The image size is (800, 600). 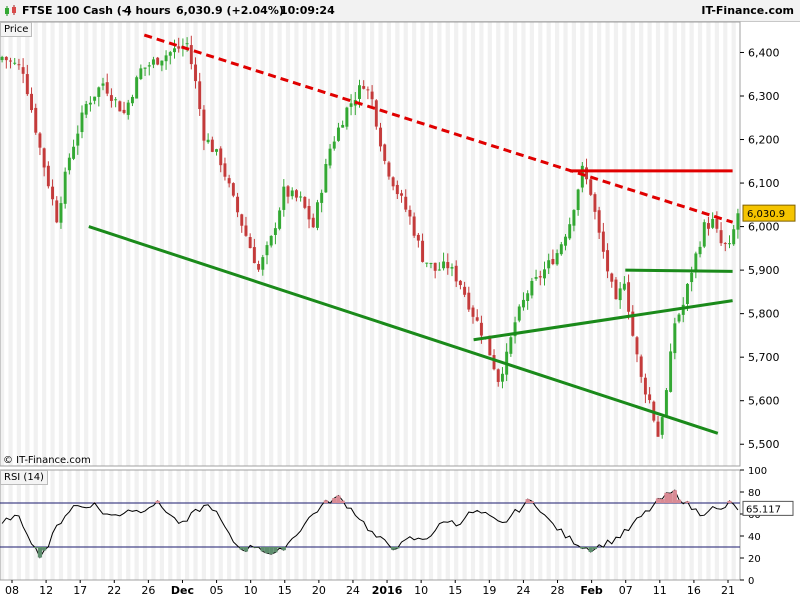 I want to click on rsi-value-label: 65.117, so click(x=763, y=509).